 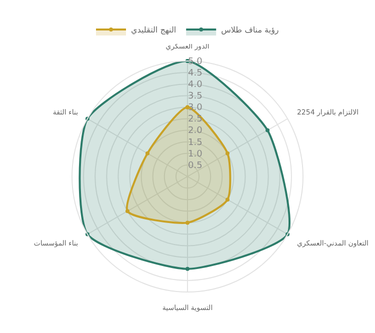 I want to click on y-tick-label: 2.0, so click(x=195, y=131).